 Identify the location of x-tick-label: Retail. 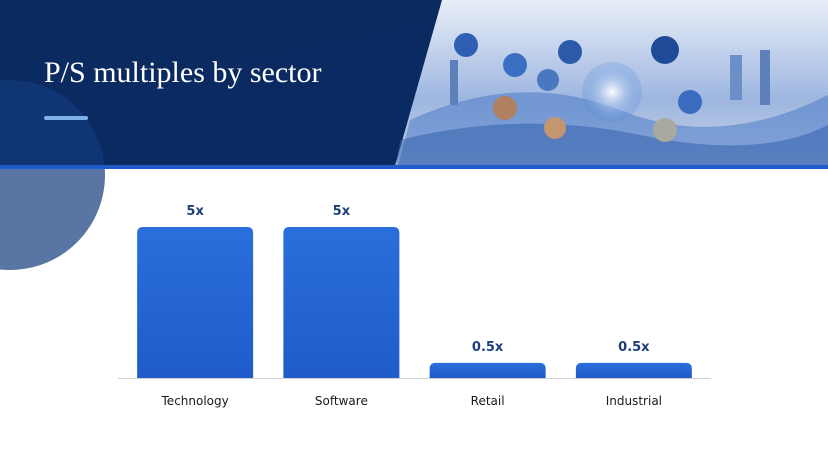
(488, 401).